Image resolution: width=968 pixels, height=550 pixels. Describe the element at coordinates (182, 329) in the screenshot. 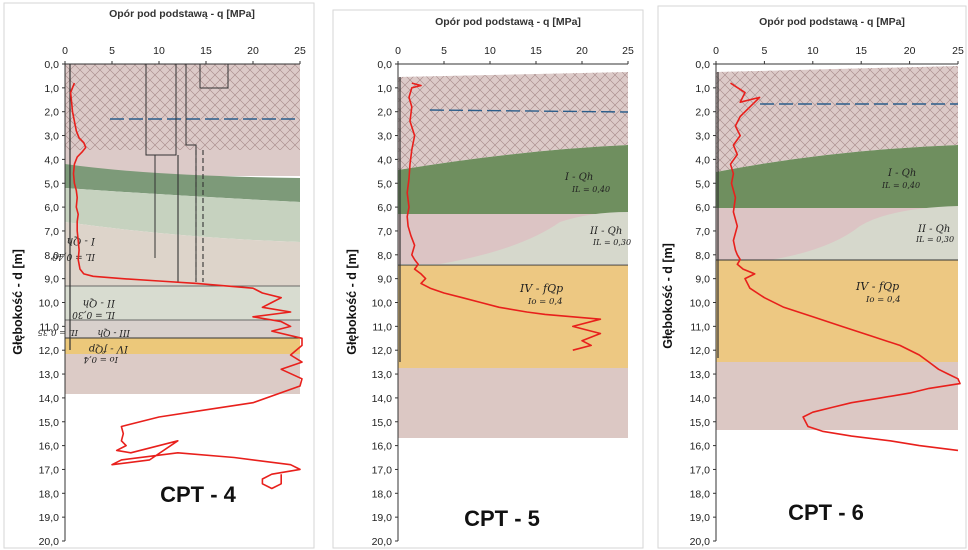

I see `soil-layer-iii` at that location.